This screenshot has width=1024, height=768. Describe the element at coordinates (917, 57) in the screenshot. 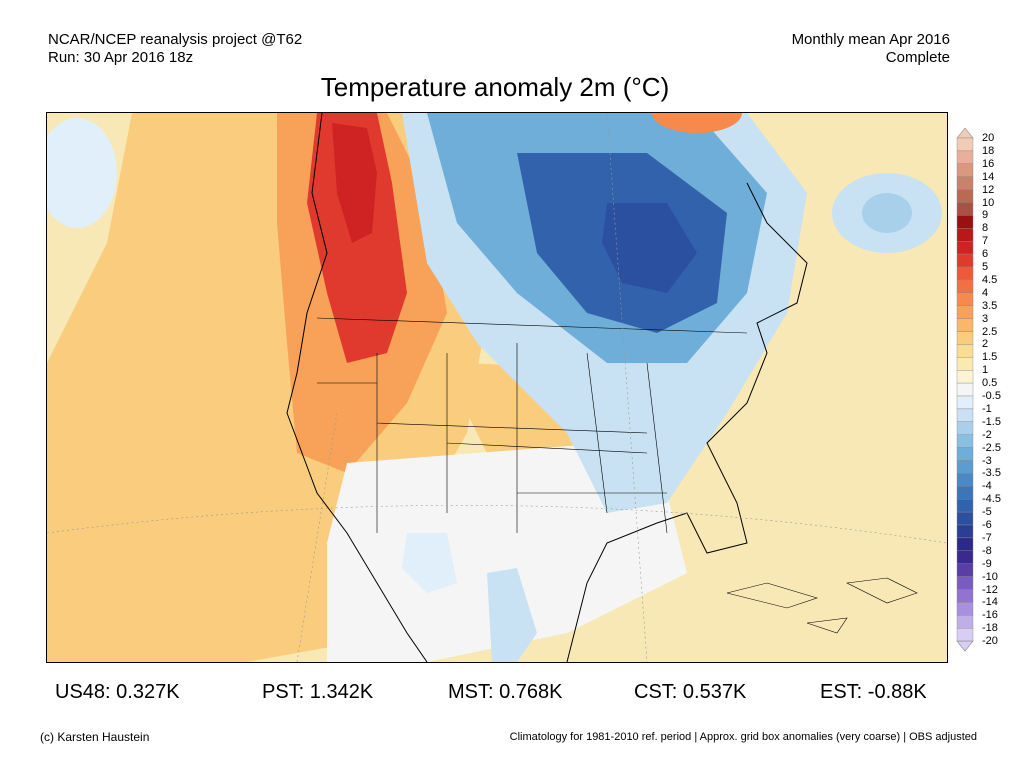

I see `status-label: Complete` at that location.